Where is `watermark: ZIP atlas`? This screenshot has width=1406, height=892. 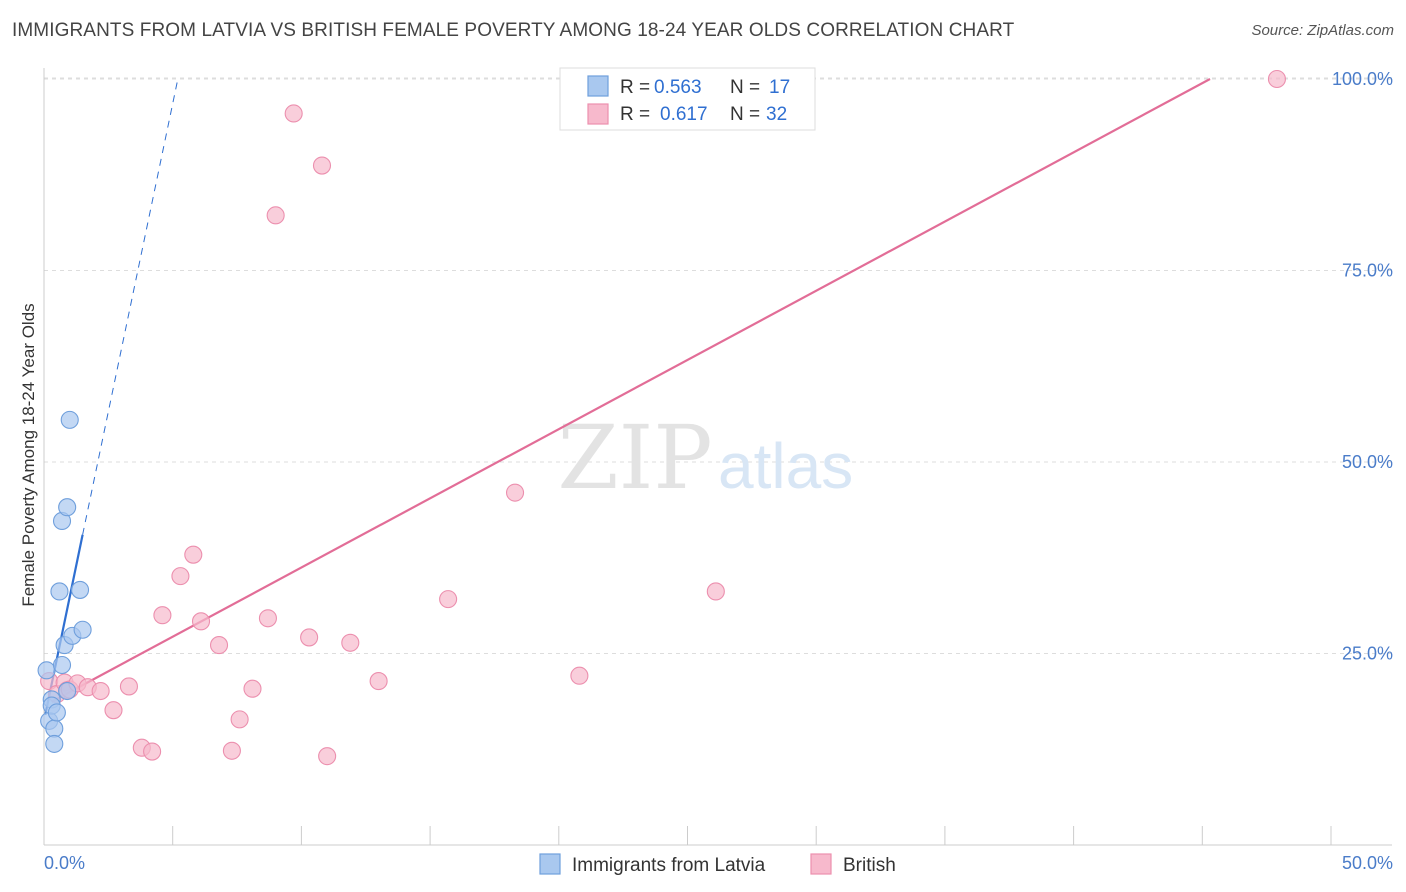 watermark: ZIP atlas is located at coordinates (705, 457).